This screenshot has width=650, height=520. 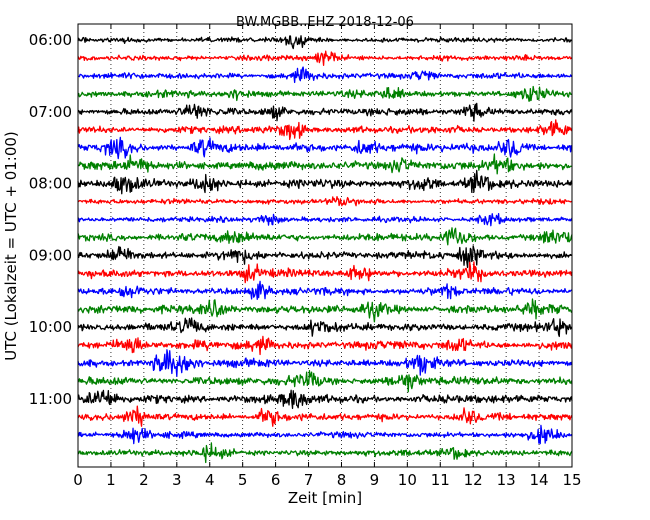 I want to click on x-tick-label: 2, so click(x=144, y=480).